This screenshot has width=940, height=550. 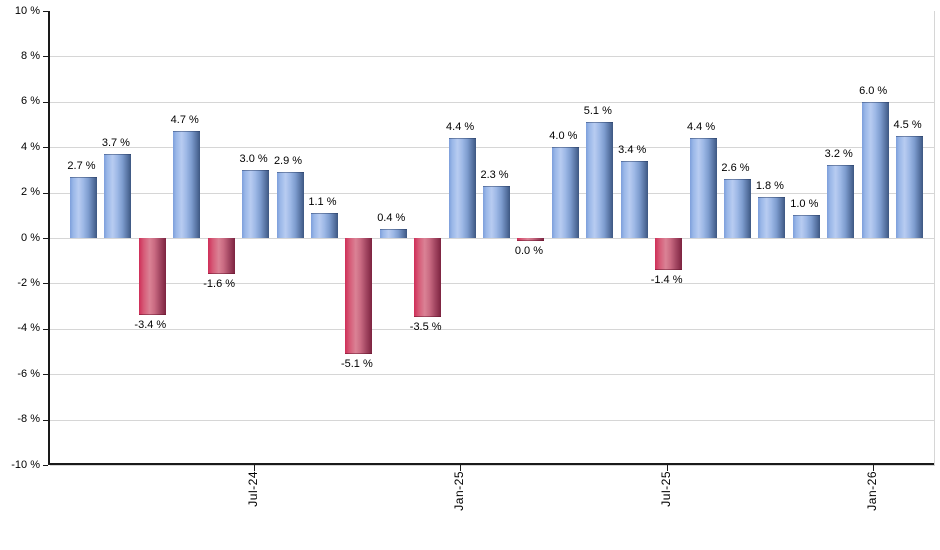 What do you see at coordinates (872, 491) in the screenshot?
I see `x-tick-label-Jan-26: Jan-26` at bounding box center [872, 491].